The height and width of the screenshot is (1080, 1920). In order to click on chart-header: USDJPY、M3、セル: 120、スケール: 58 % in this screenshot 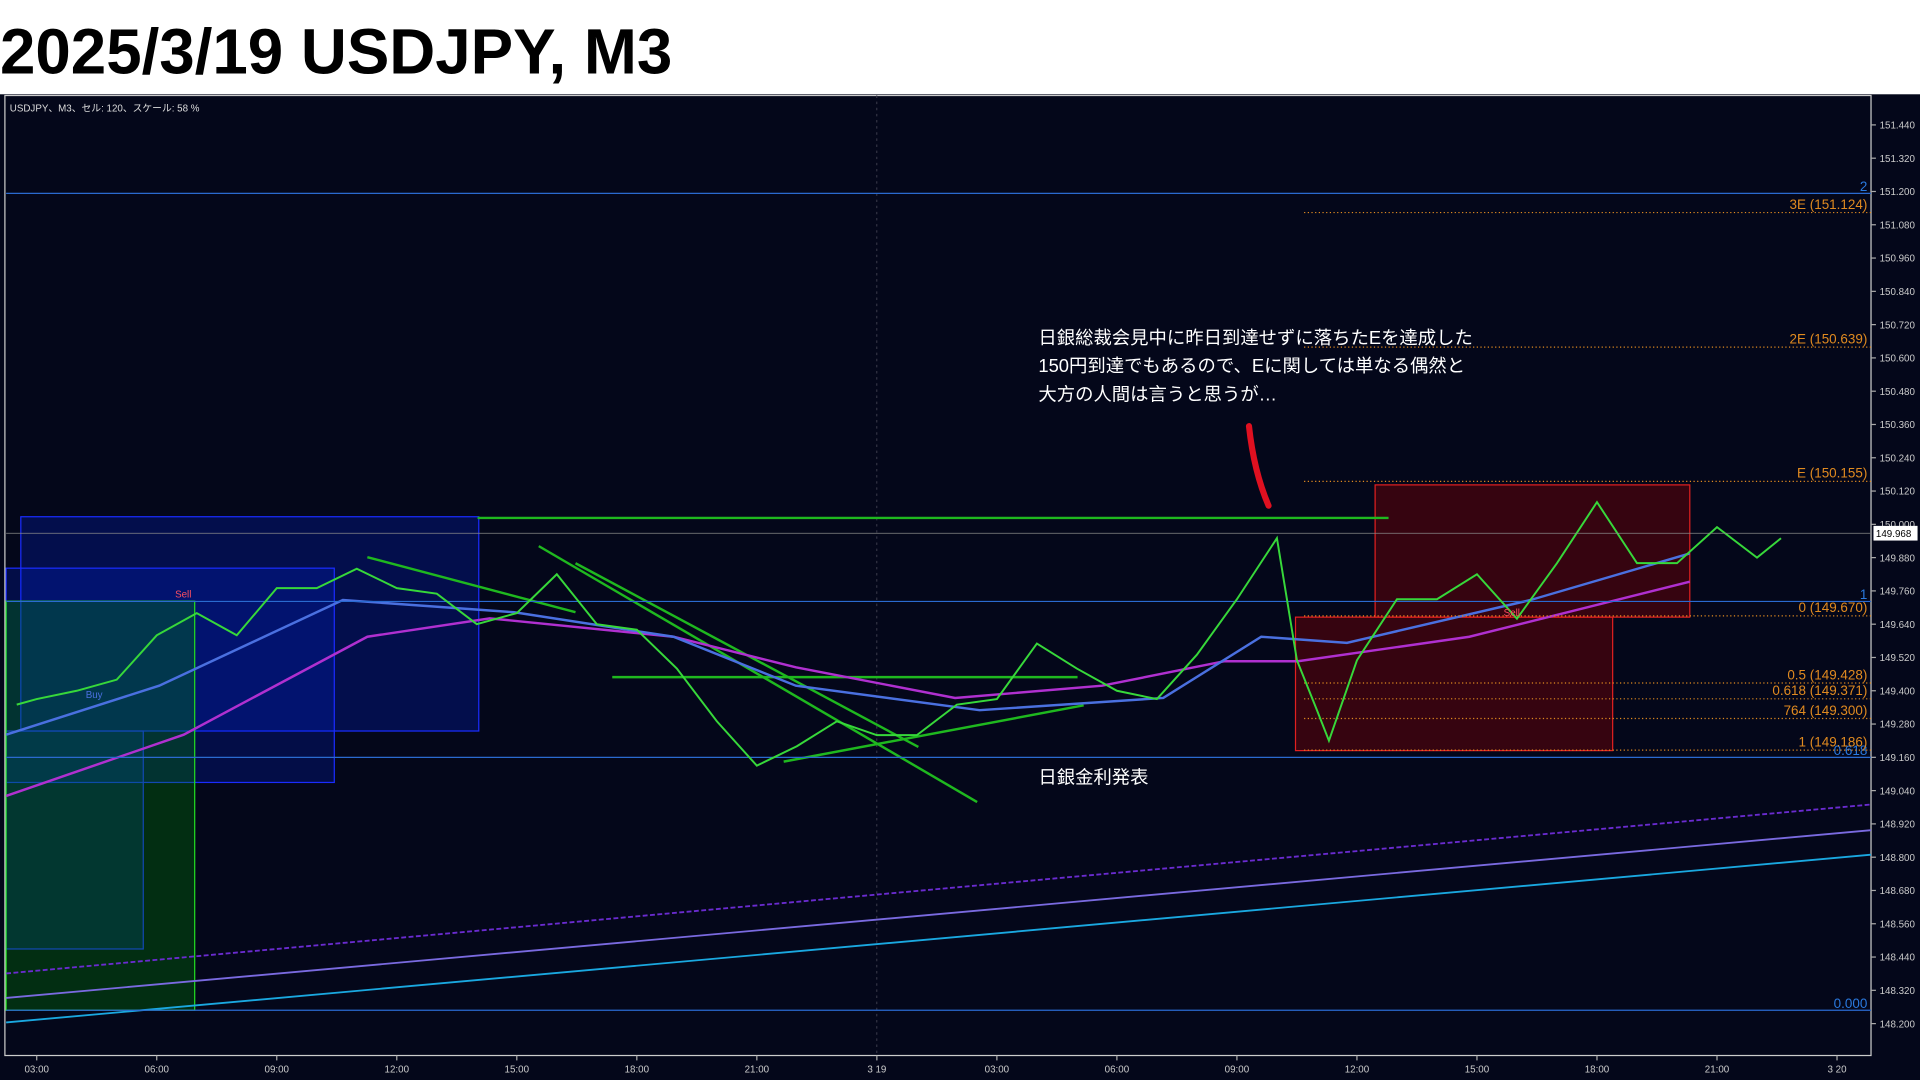, I will do `click(105, 108)`.